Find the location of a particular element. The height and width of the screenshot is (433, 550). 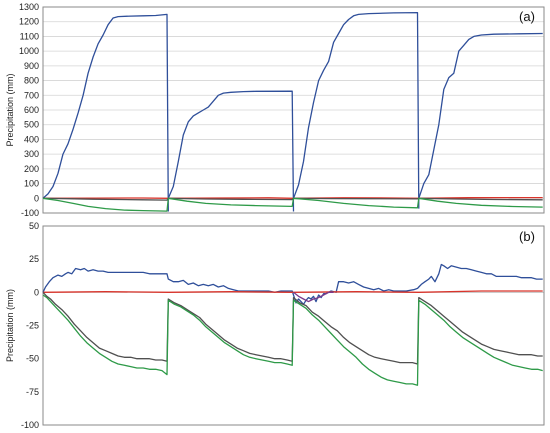

y-tick-label: 1300 is located at coordinates (29, 7).